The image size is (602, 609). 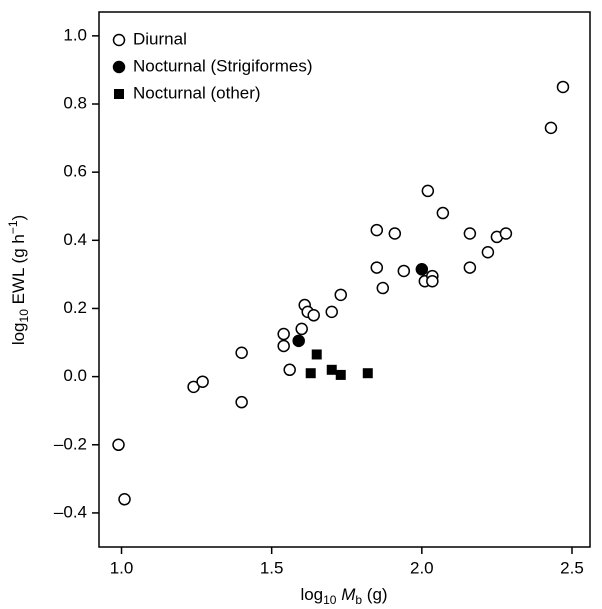 What do you see at coordinates (75, 34) in the screenshot?
I see `y-tick-label: 1.0` at bounding box center [75, 34].